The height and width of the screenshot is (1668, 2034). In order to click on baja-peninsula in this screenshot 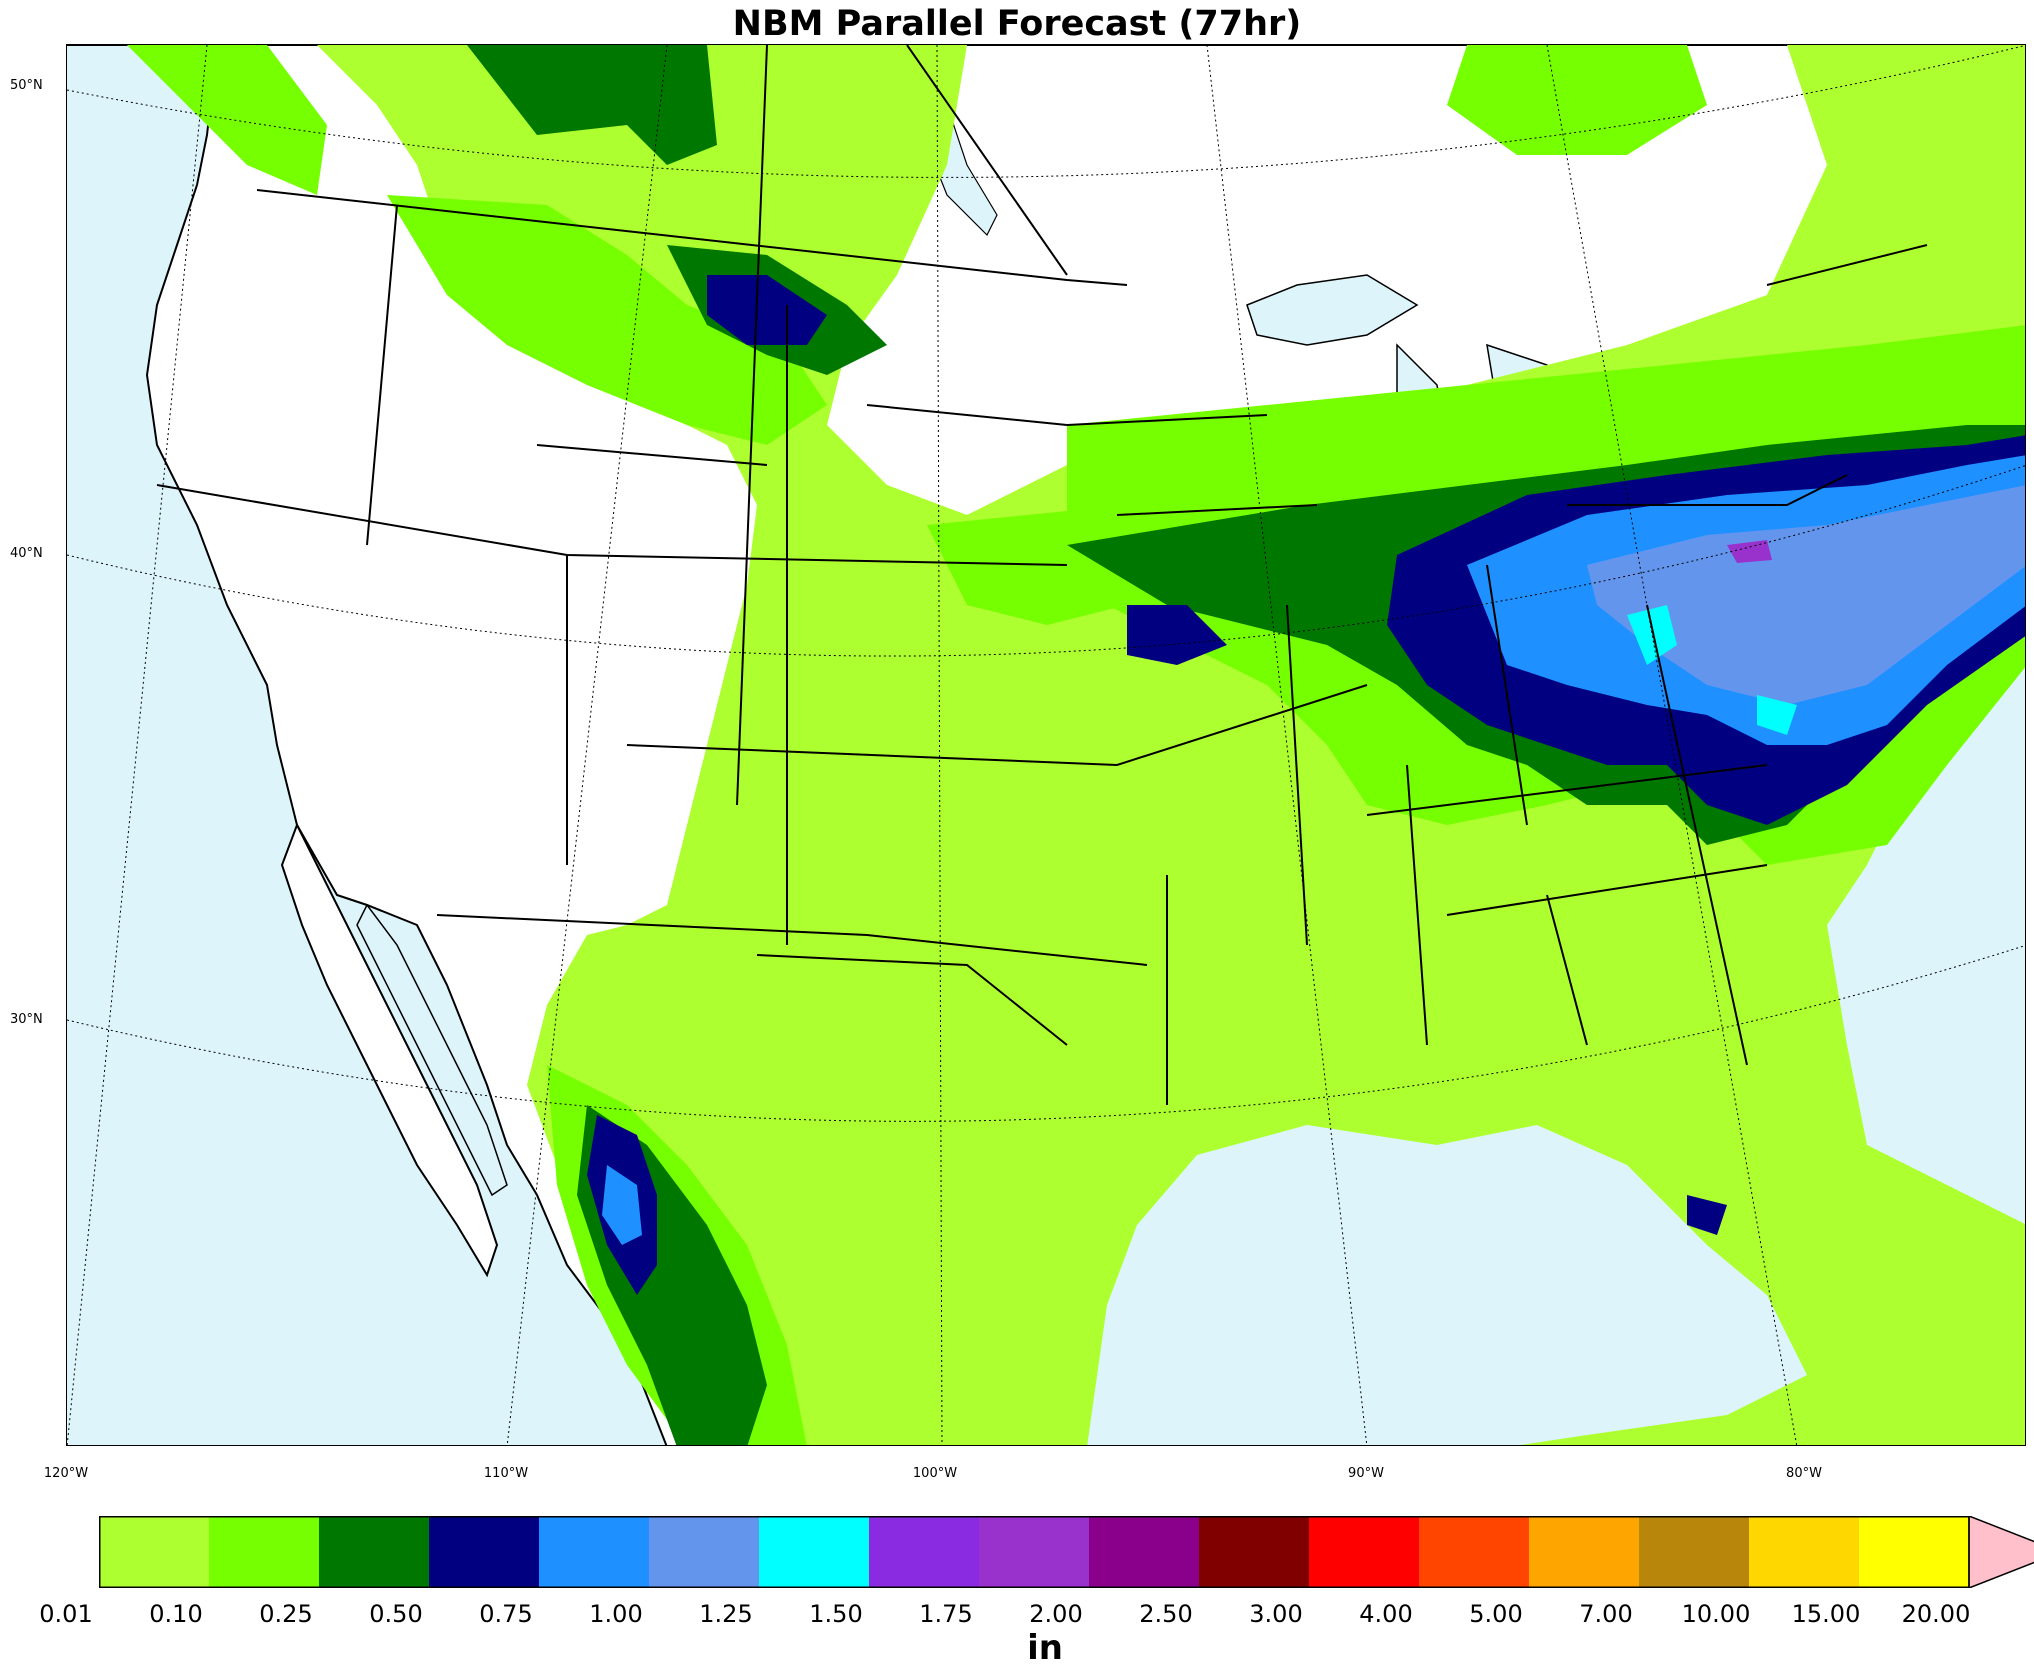, I will do `click(389, 1050)`.